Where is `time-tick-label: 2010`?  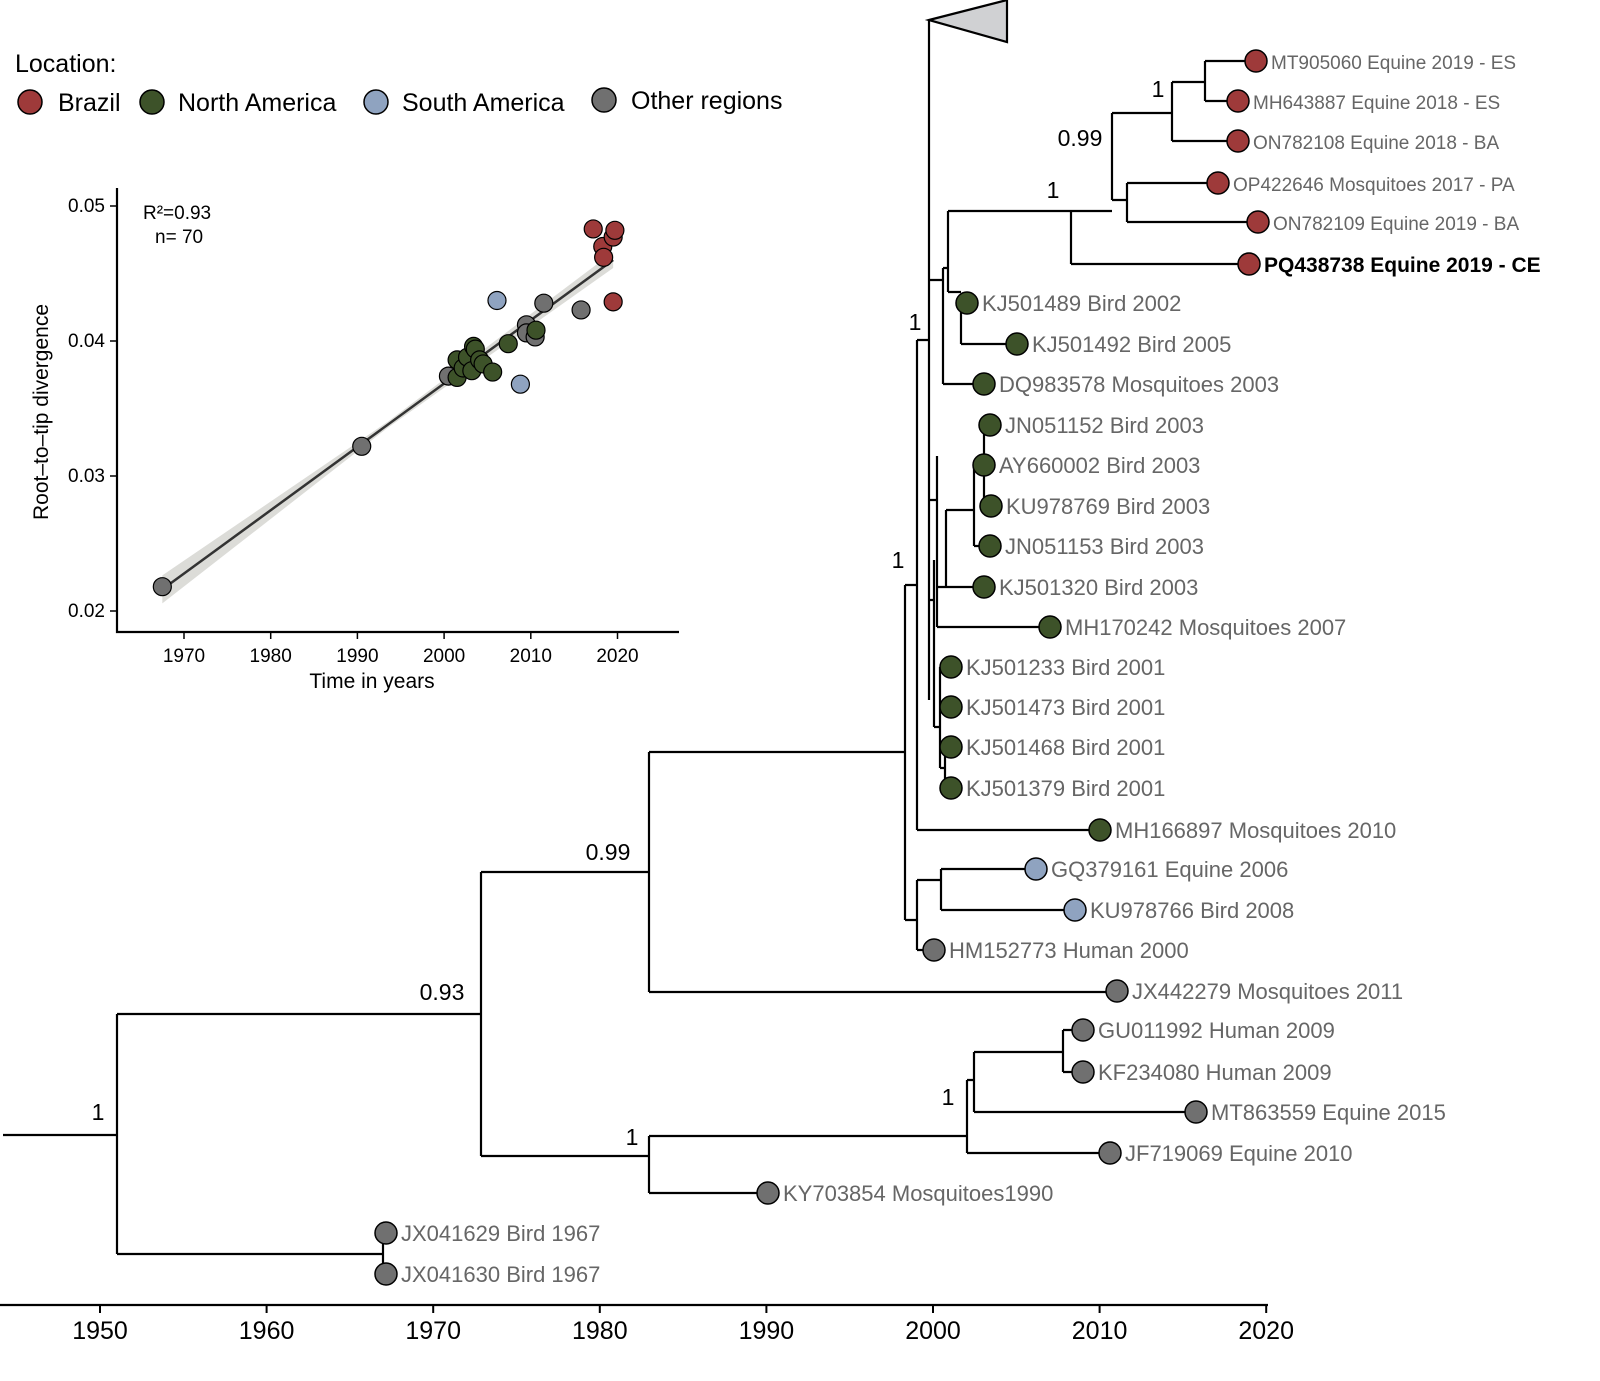
time-tick-label: 2010 is located at coordinates (1100, 1331).